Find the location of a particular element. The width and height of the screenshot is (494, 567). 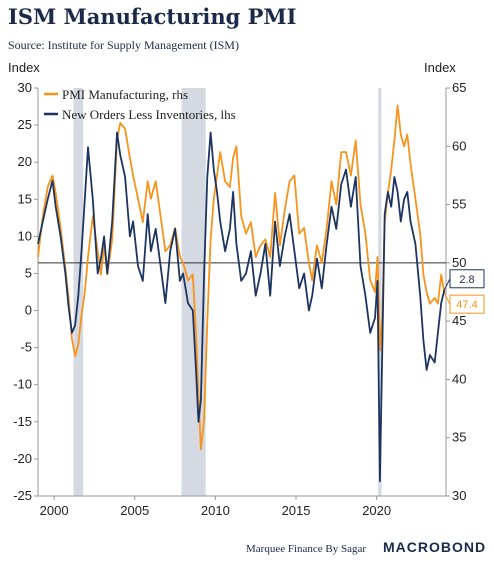

right-tick-label: 35 is located at coordinates (459, 437).